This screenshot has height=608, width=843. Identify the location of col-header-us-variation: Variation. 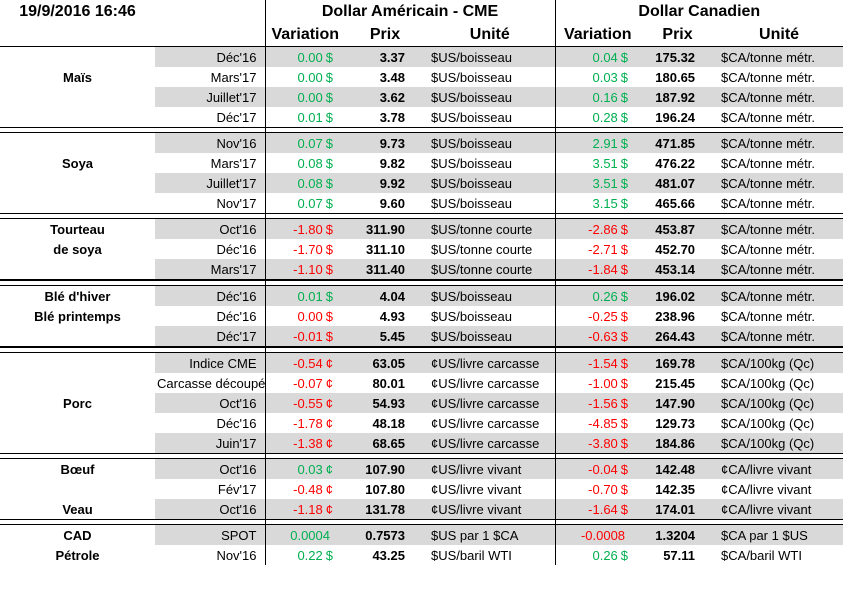
(304, 35).